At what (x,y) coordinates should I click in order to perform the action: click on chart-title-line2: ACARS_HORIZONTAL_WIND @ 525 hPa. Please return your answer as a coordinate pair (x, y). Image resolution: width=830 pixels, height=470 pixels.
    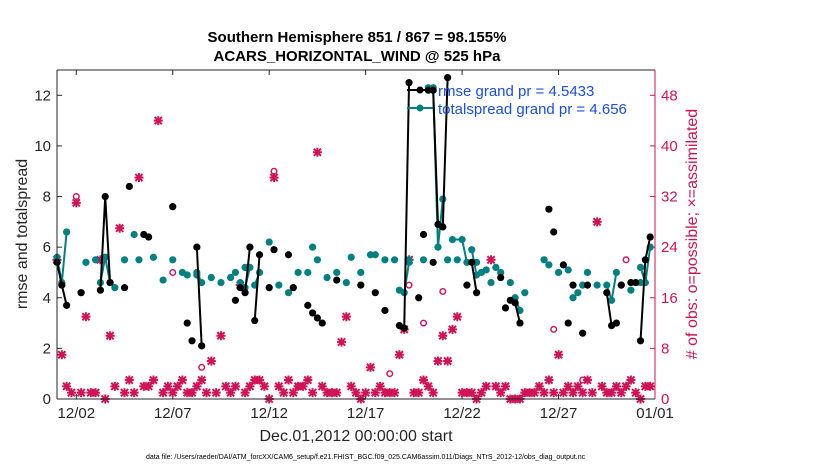
    Looking at the image, I should click on (358, 56).